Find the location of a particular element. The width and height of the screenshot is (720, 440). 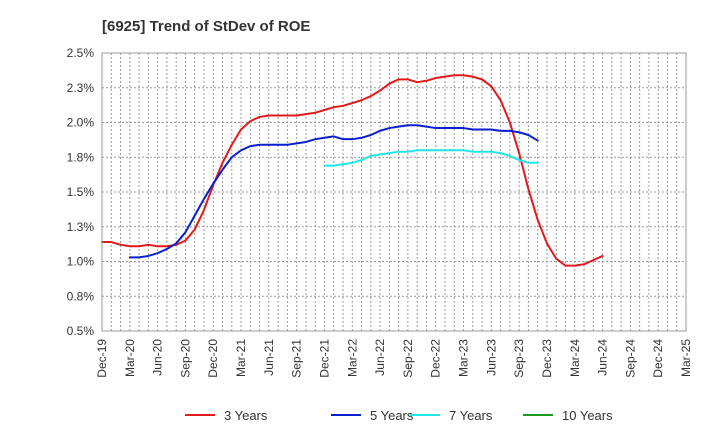

y-axis-ticks: 0.5% 0.8% 1.0% 1.3% 1.5% 1.8% 2.0% 2.3% 2.5% is located at coordinates (81, 192).